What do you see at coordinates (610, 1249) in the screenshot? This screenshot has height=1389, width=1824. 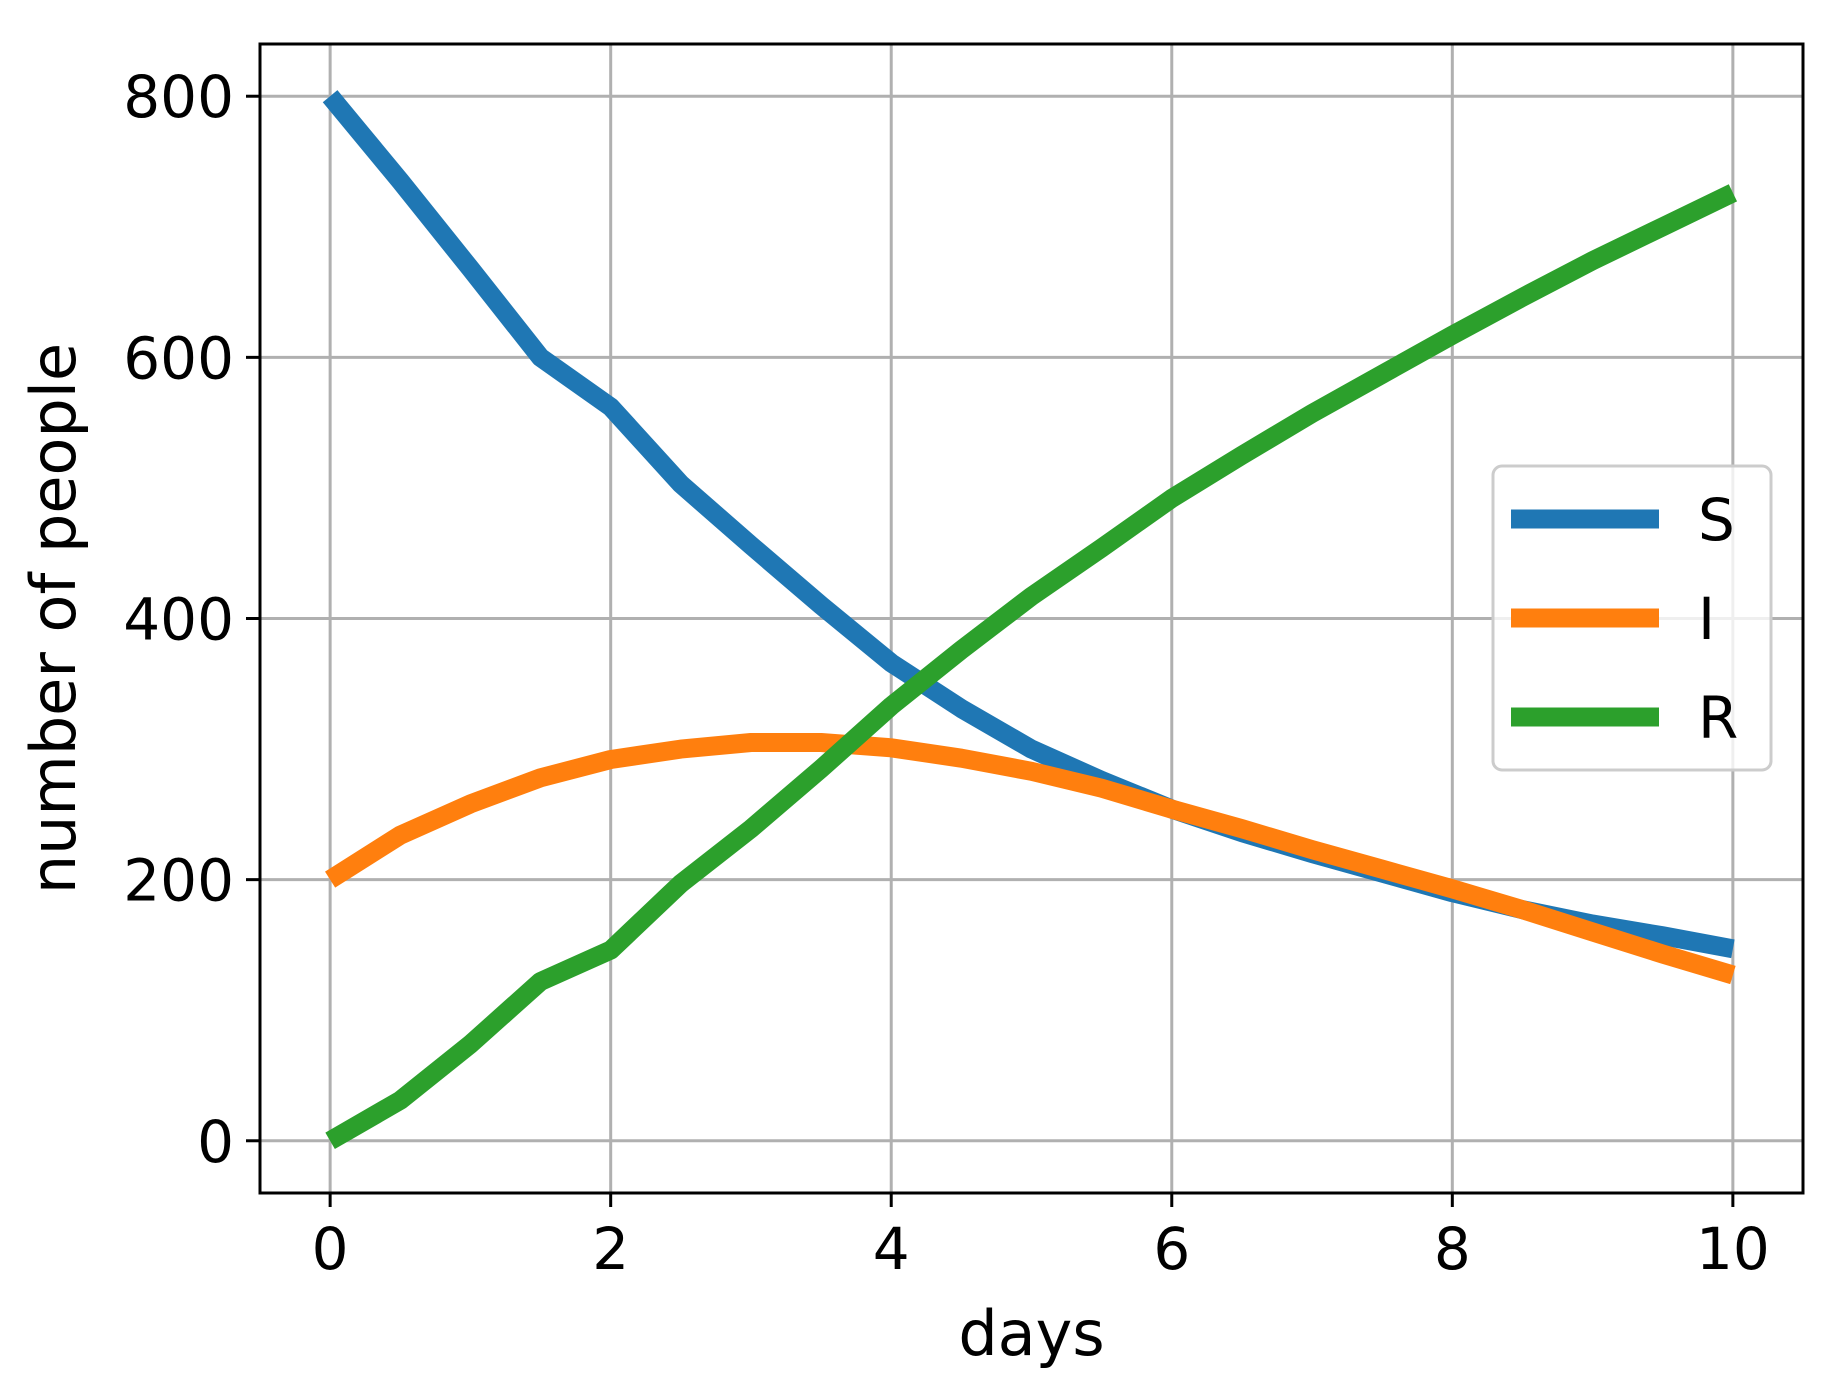 I see `x-tick-label-1: 2` at bounding box center [610, 1249].